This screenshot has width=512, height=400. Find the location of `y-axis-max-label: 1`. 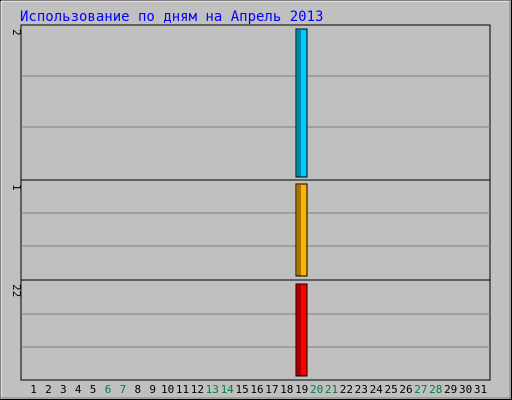

y-axis-max-label: 1 is located at coordinates (16, 187).